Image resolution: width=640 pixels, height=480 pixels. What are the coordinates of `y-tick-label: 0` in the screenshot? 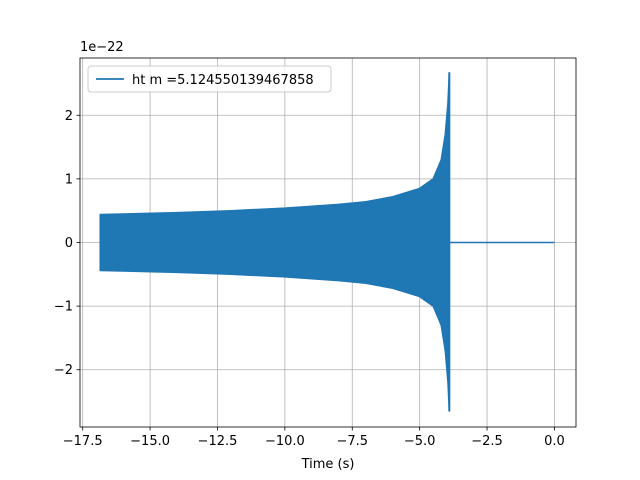 It's located at (69, 243).